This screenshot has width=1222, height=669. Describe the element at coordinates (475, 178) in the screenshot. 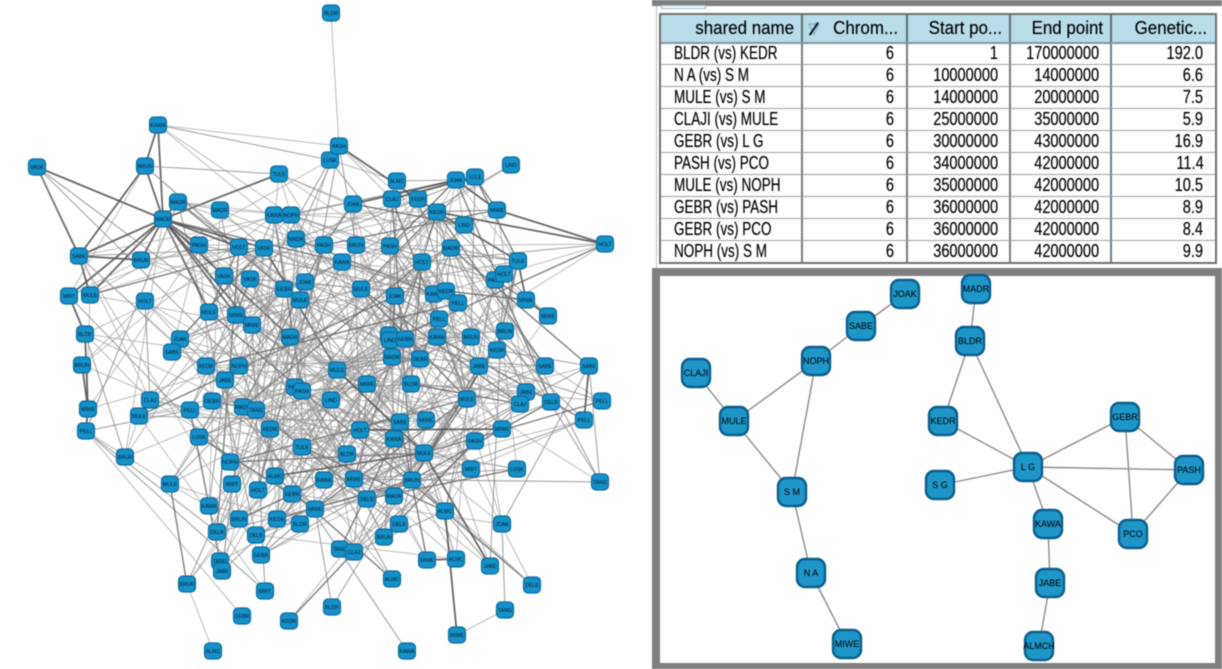

I see `svg-text: TULE` at that location.